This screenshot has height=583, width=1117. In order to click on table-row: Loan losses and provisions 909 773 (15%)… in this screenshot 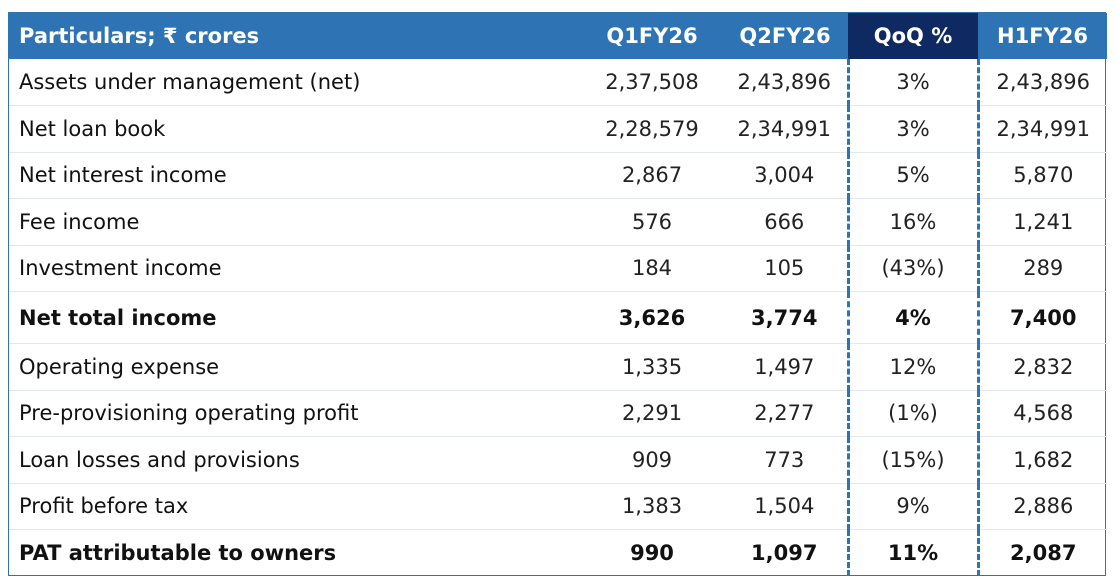, I will do `click(558, 460)`.